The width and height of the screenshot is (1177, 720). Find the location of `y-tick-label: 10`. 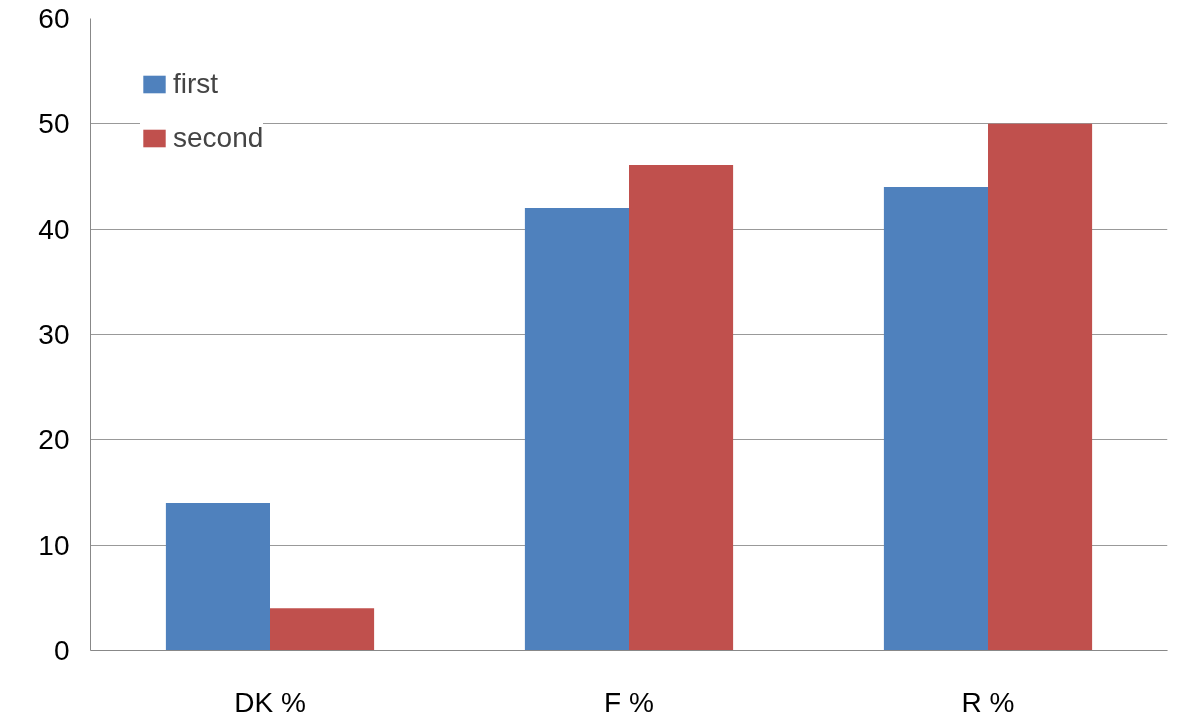

y-tick-label: 10 is located at coordinates (54, 545).